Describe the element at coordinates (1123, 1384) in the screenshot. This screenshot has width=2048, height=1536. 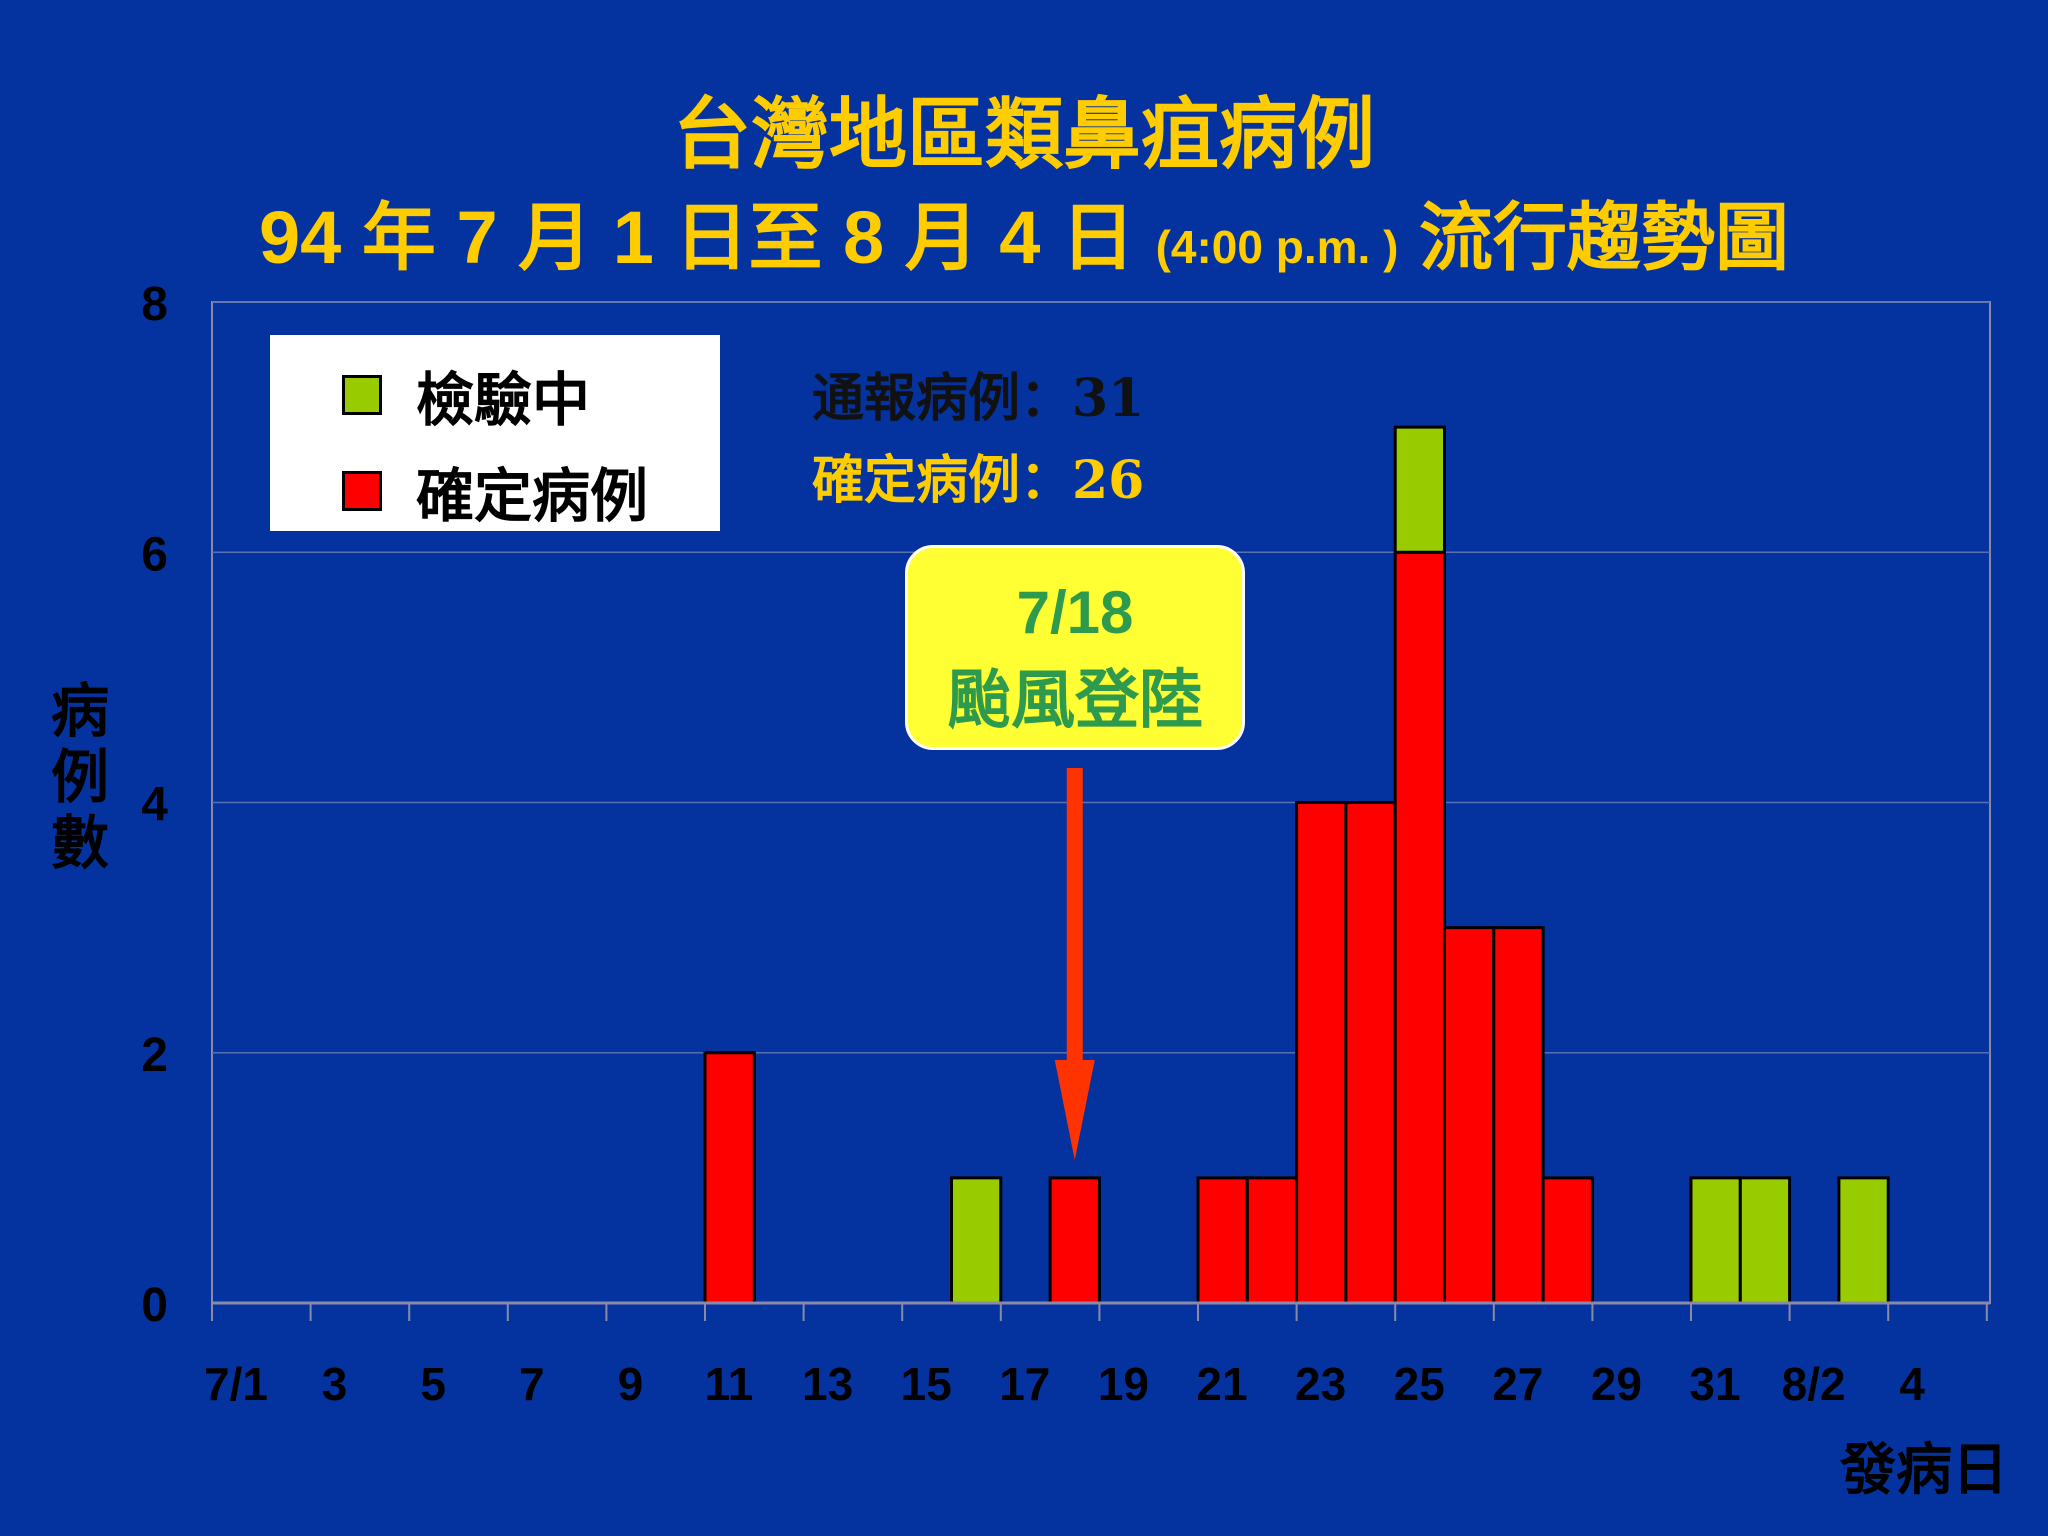
I see `x-tick-label: 19` at that location.